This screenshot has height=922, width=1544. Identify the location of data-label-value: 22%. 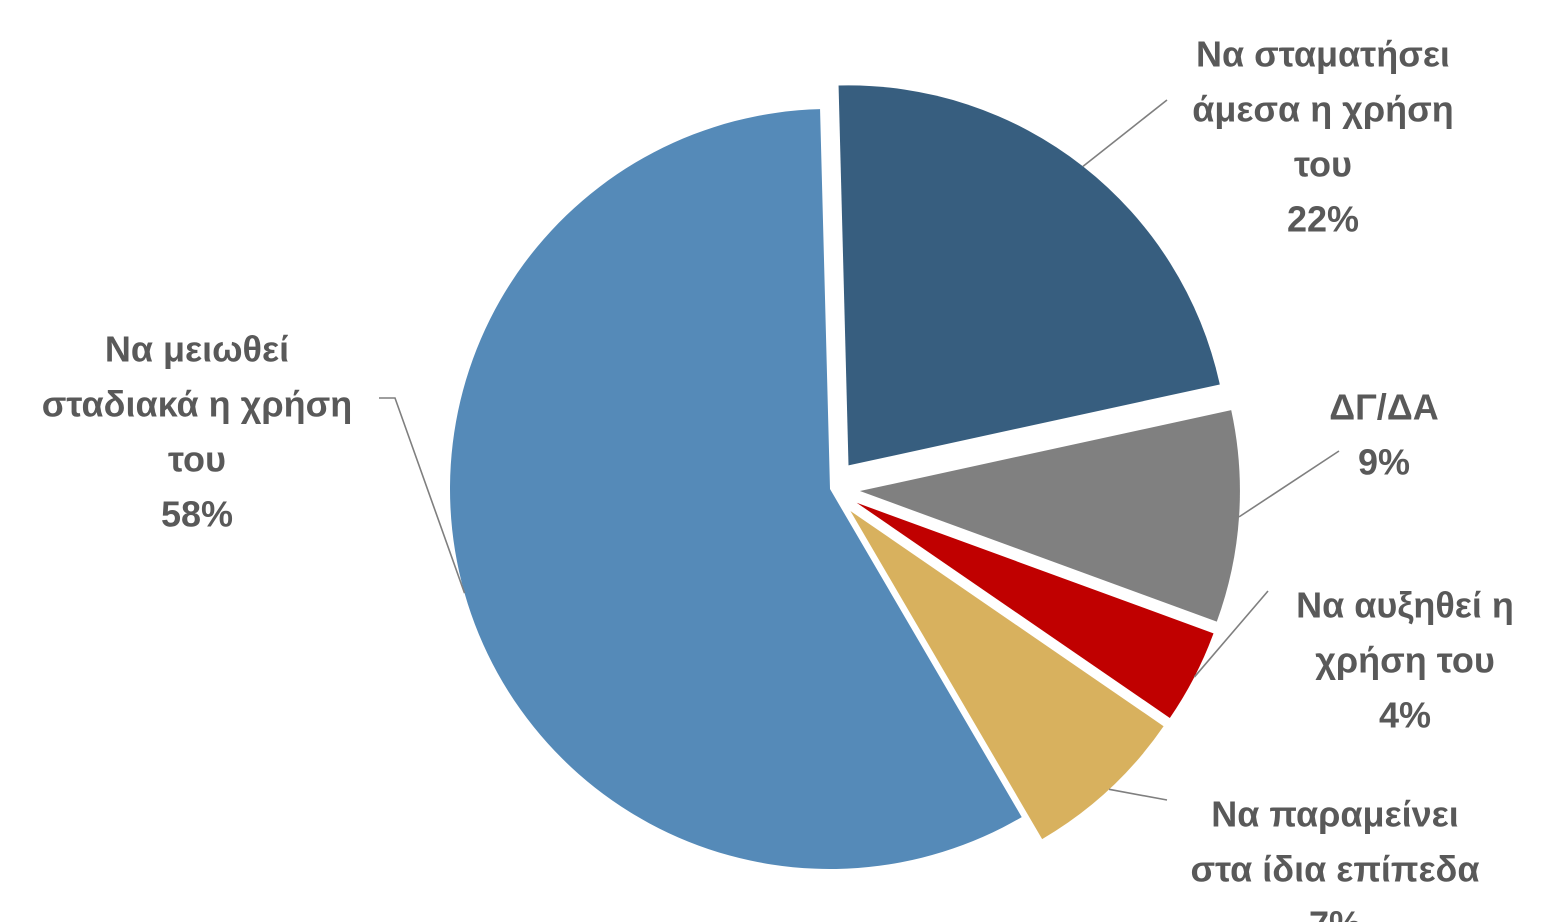
(1323, 218).